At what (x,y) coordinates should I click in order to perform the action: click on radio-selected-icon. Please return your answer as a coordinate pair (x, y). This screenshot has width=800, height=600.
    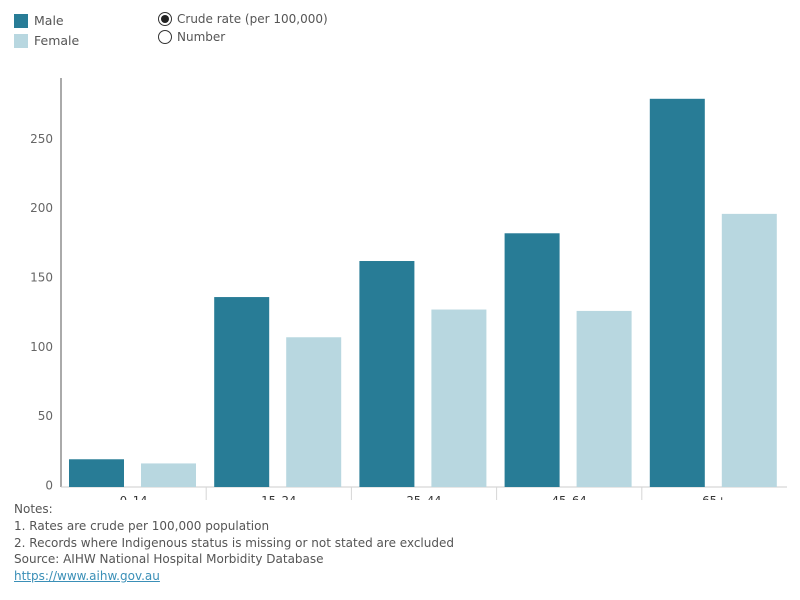
    Looking at the image, I should click on (165, 19).